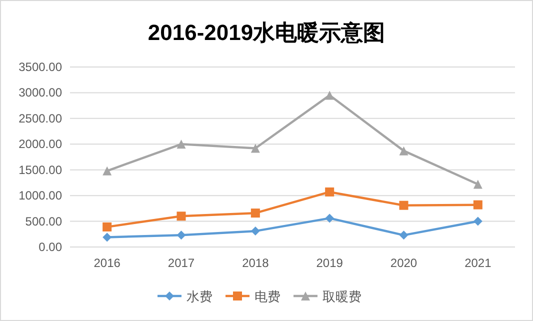 This screenshot has width=533, height=321. What do you see at coordinates (43, 221) in the screenshot?
I see `y-tick-label: 500.00` at bounding box center [43, 221].